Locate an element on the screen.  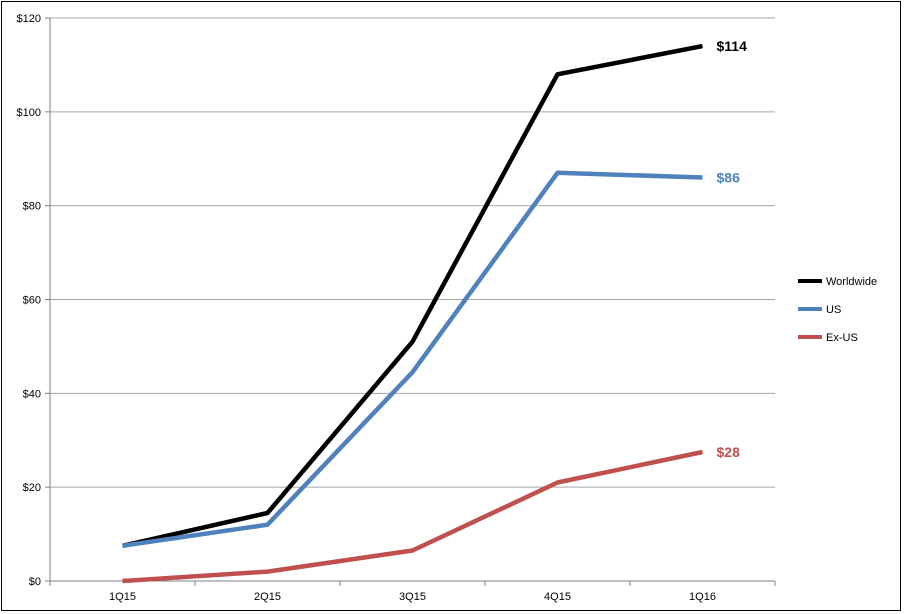
y-tick-label: $60 is located at coordinates (32, 301).